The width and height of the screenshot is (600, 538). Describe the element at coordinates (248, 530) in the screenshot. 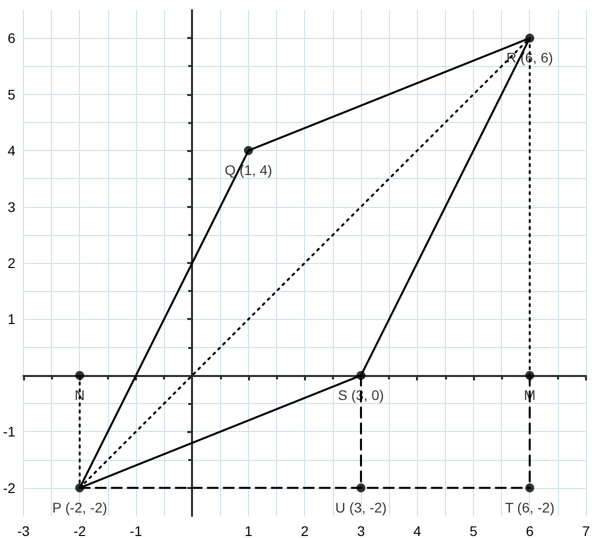

I see `x-tick-label: 1` at that location.